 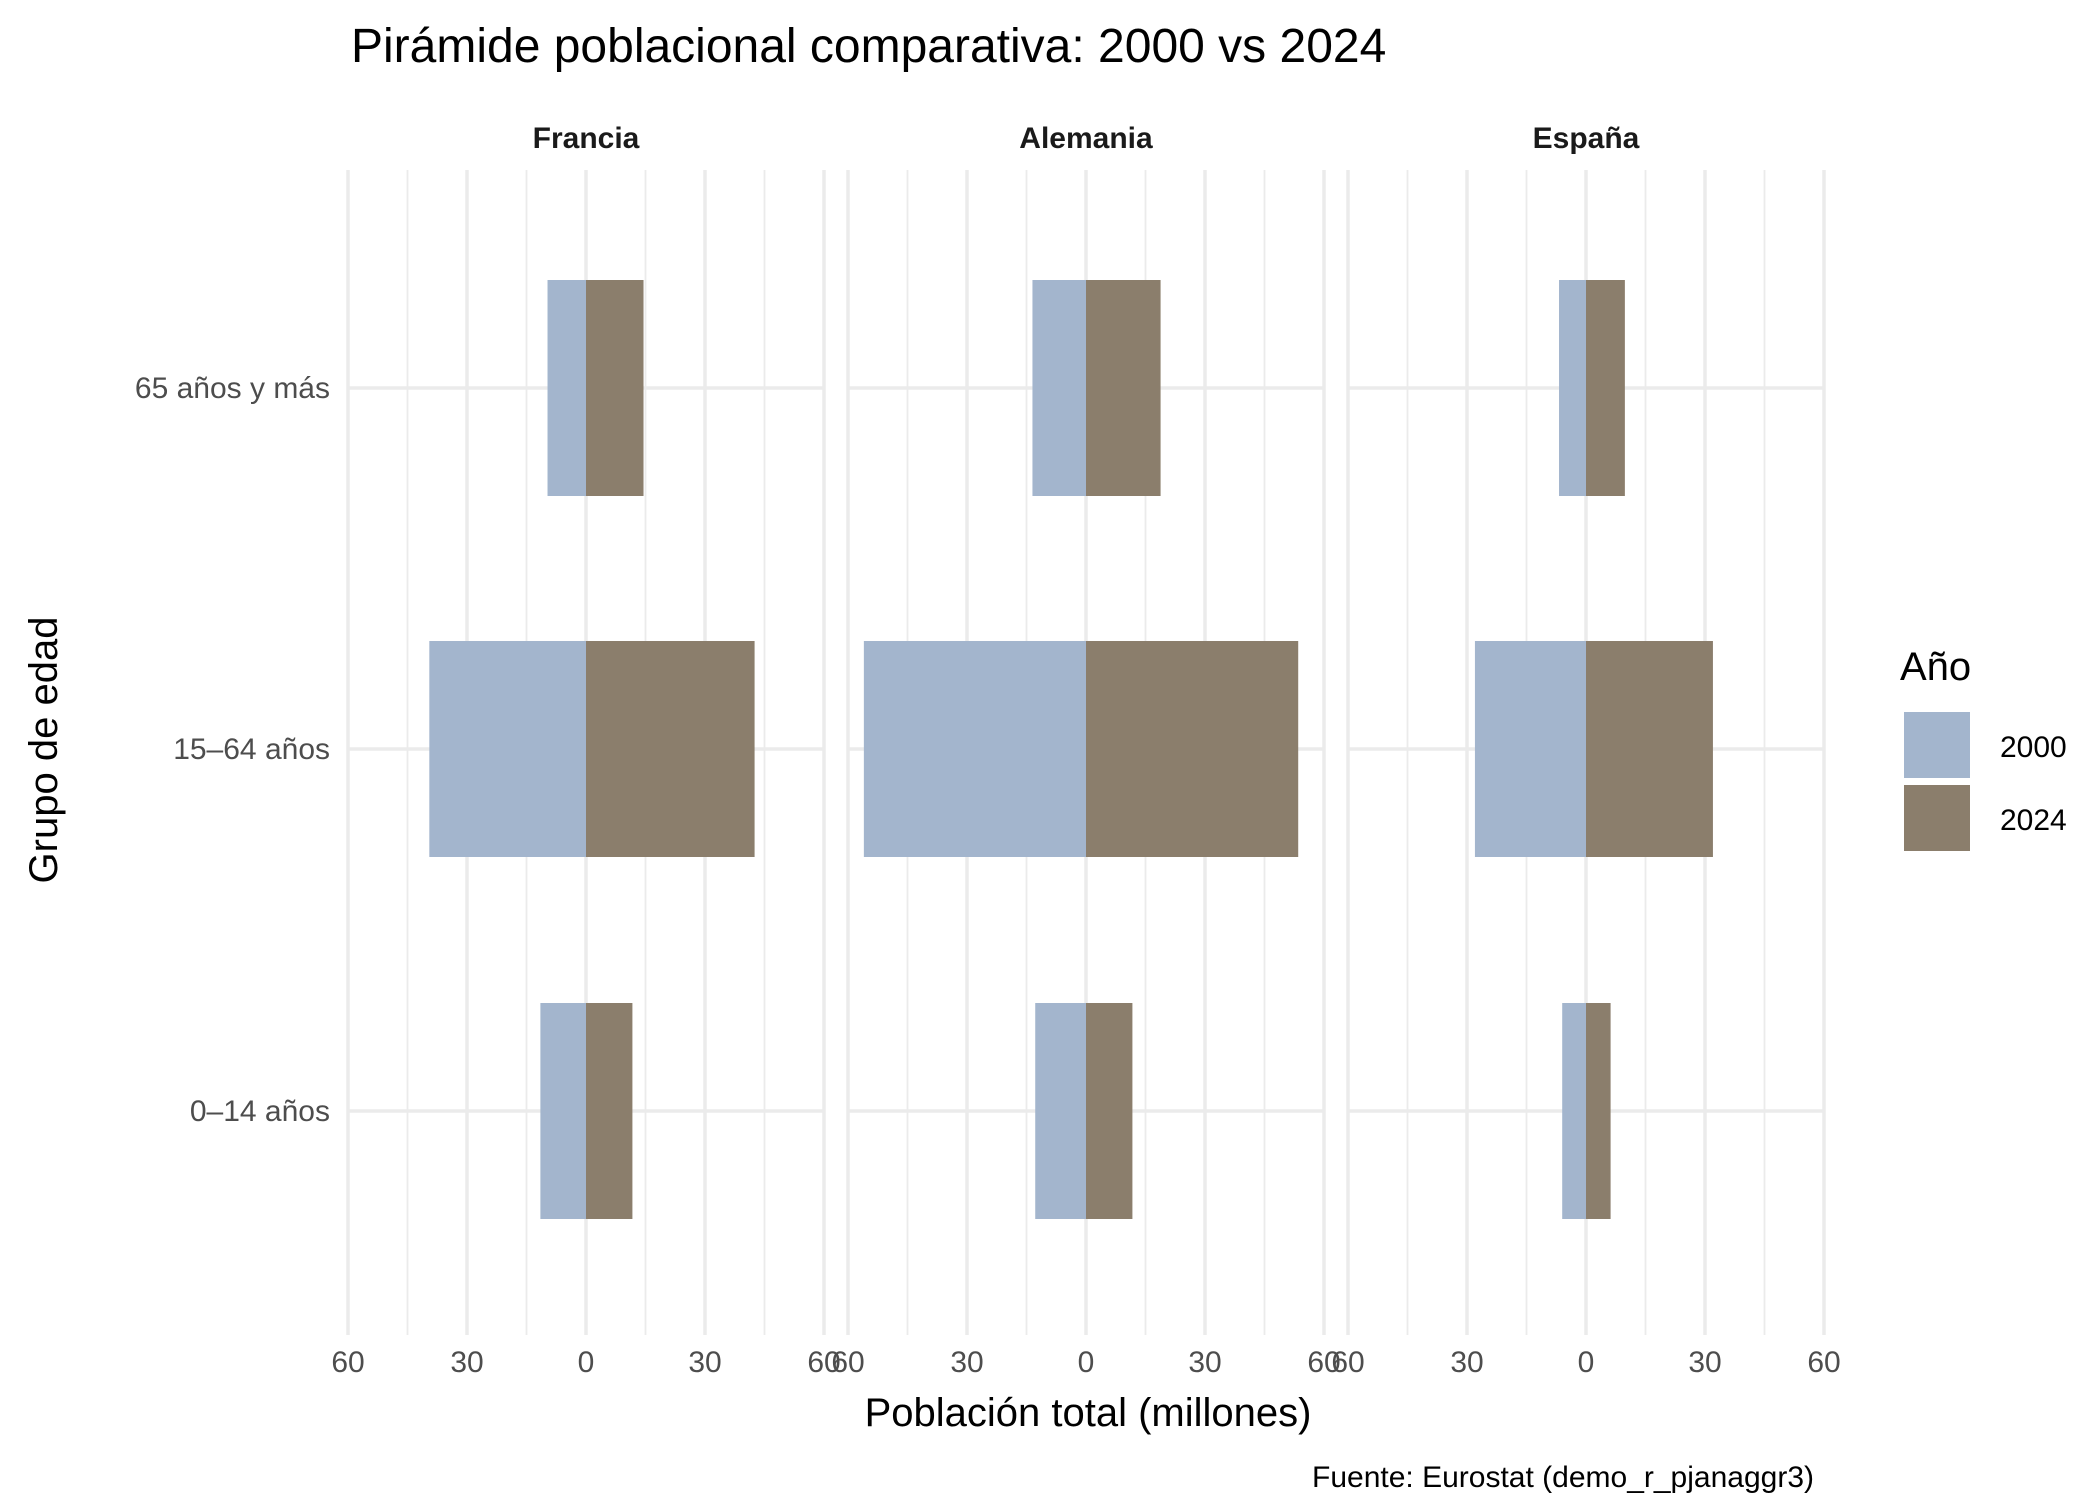 What do you see at coordinates (1983, 748) in the screenshot?
I see `legend: Año 2000 2024` at bounding box center [1983, 748].